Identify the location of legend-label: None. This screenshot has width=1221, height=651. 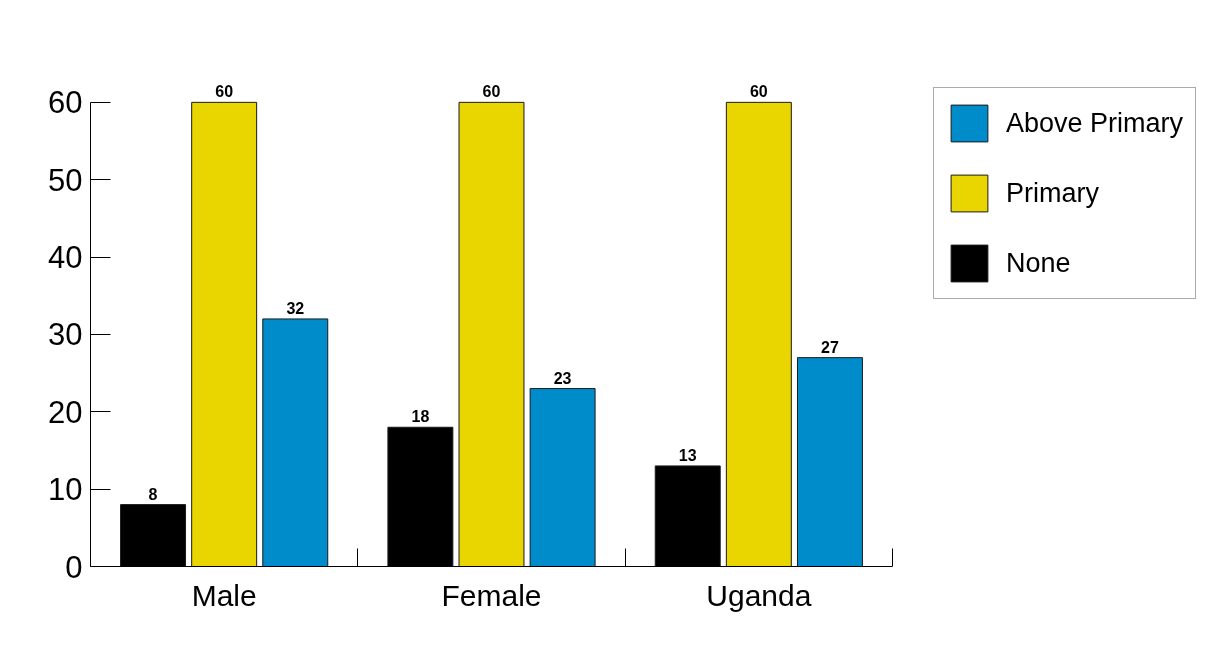
(1038, 263).